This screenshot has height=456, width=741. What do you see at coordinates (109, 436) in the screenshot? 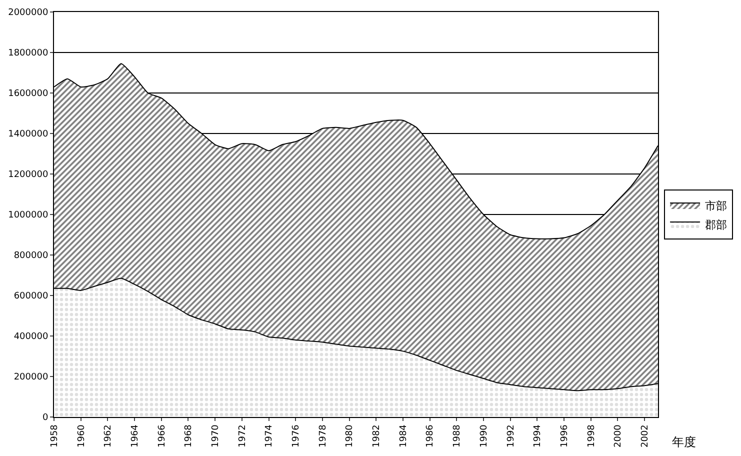
I see `x-tick-label: 1962` at bounding box center [109, 436].